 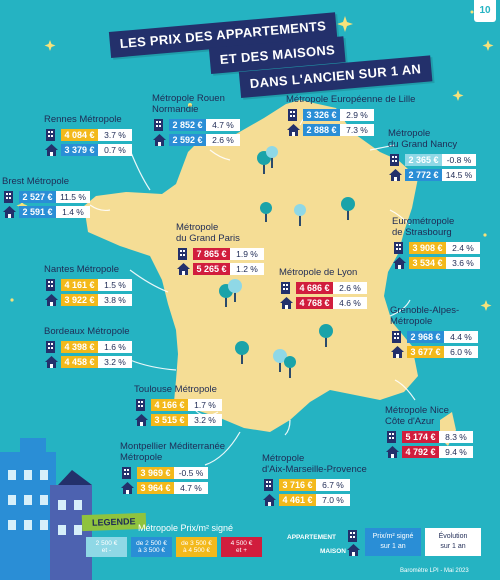 What do you see at coordinates (463, 247) in the screenshot?
I see `apartment-evolution: 2.4 %` at bounding box center [463, 247].